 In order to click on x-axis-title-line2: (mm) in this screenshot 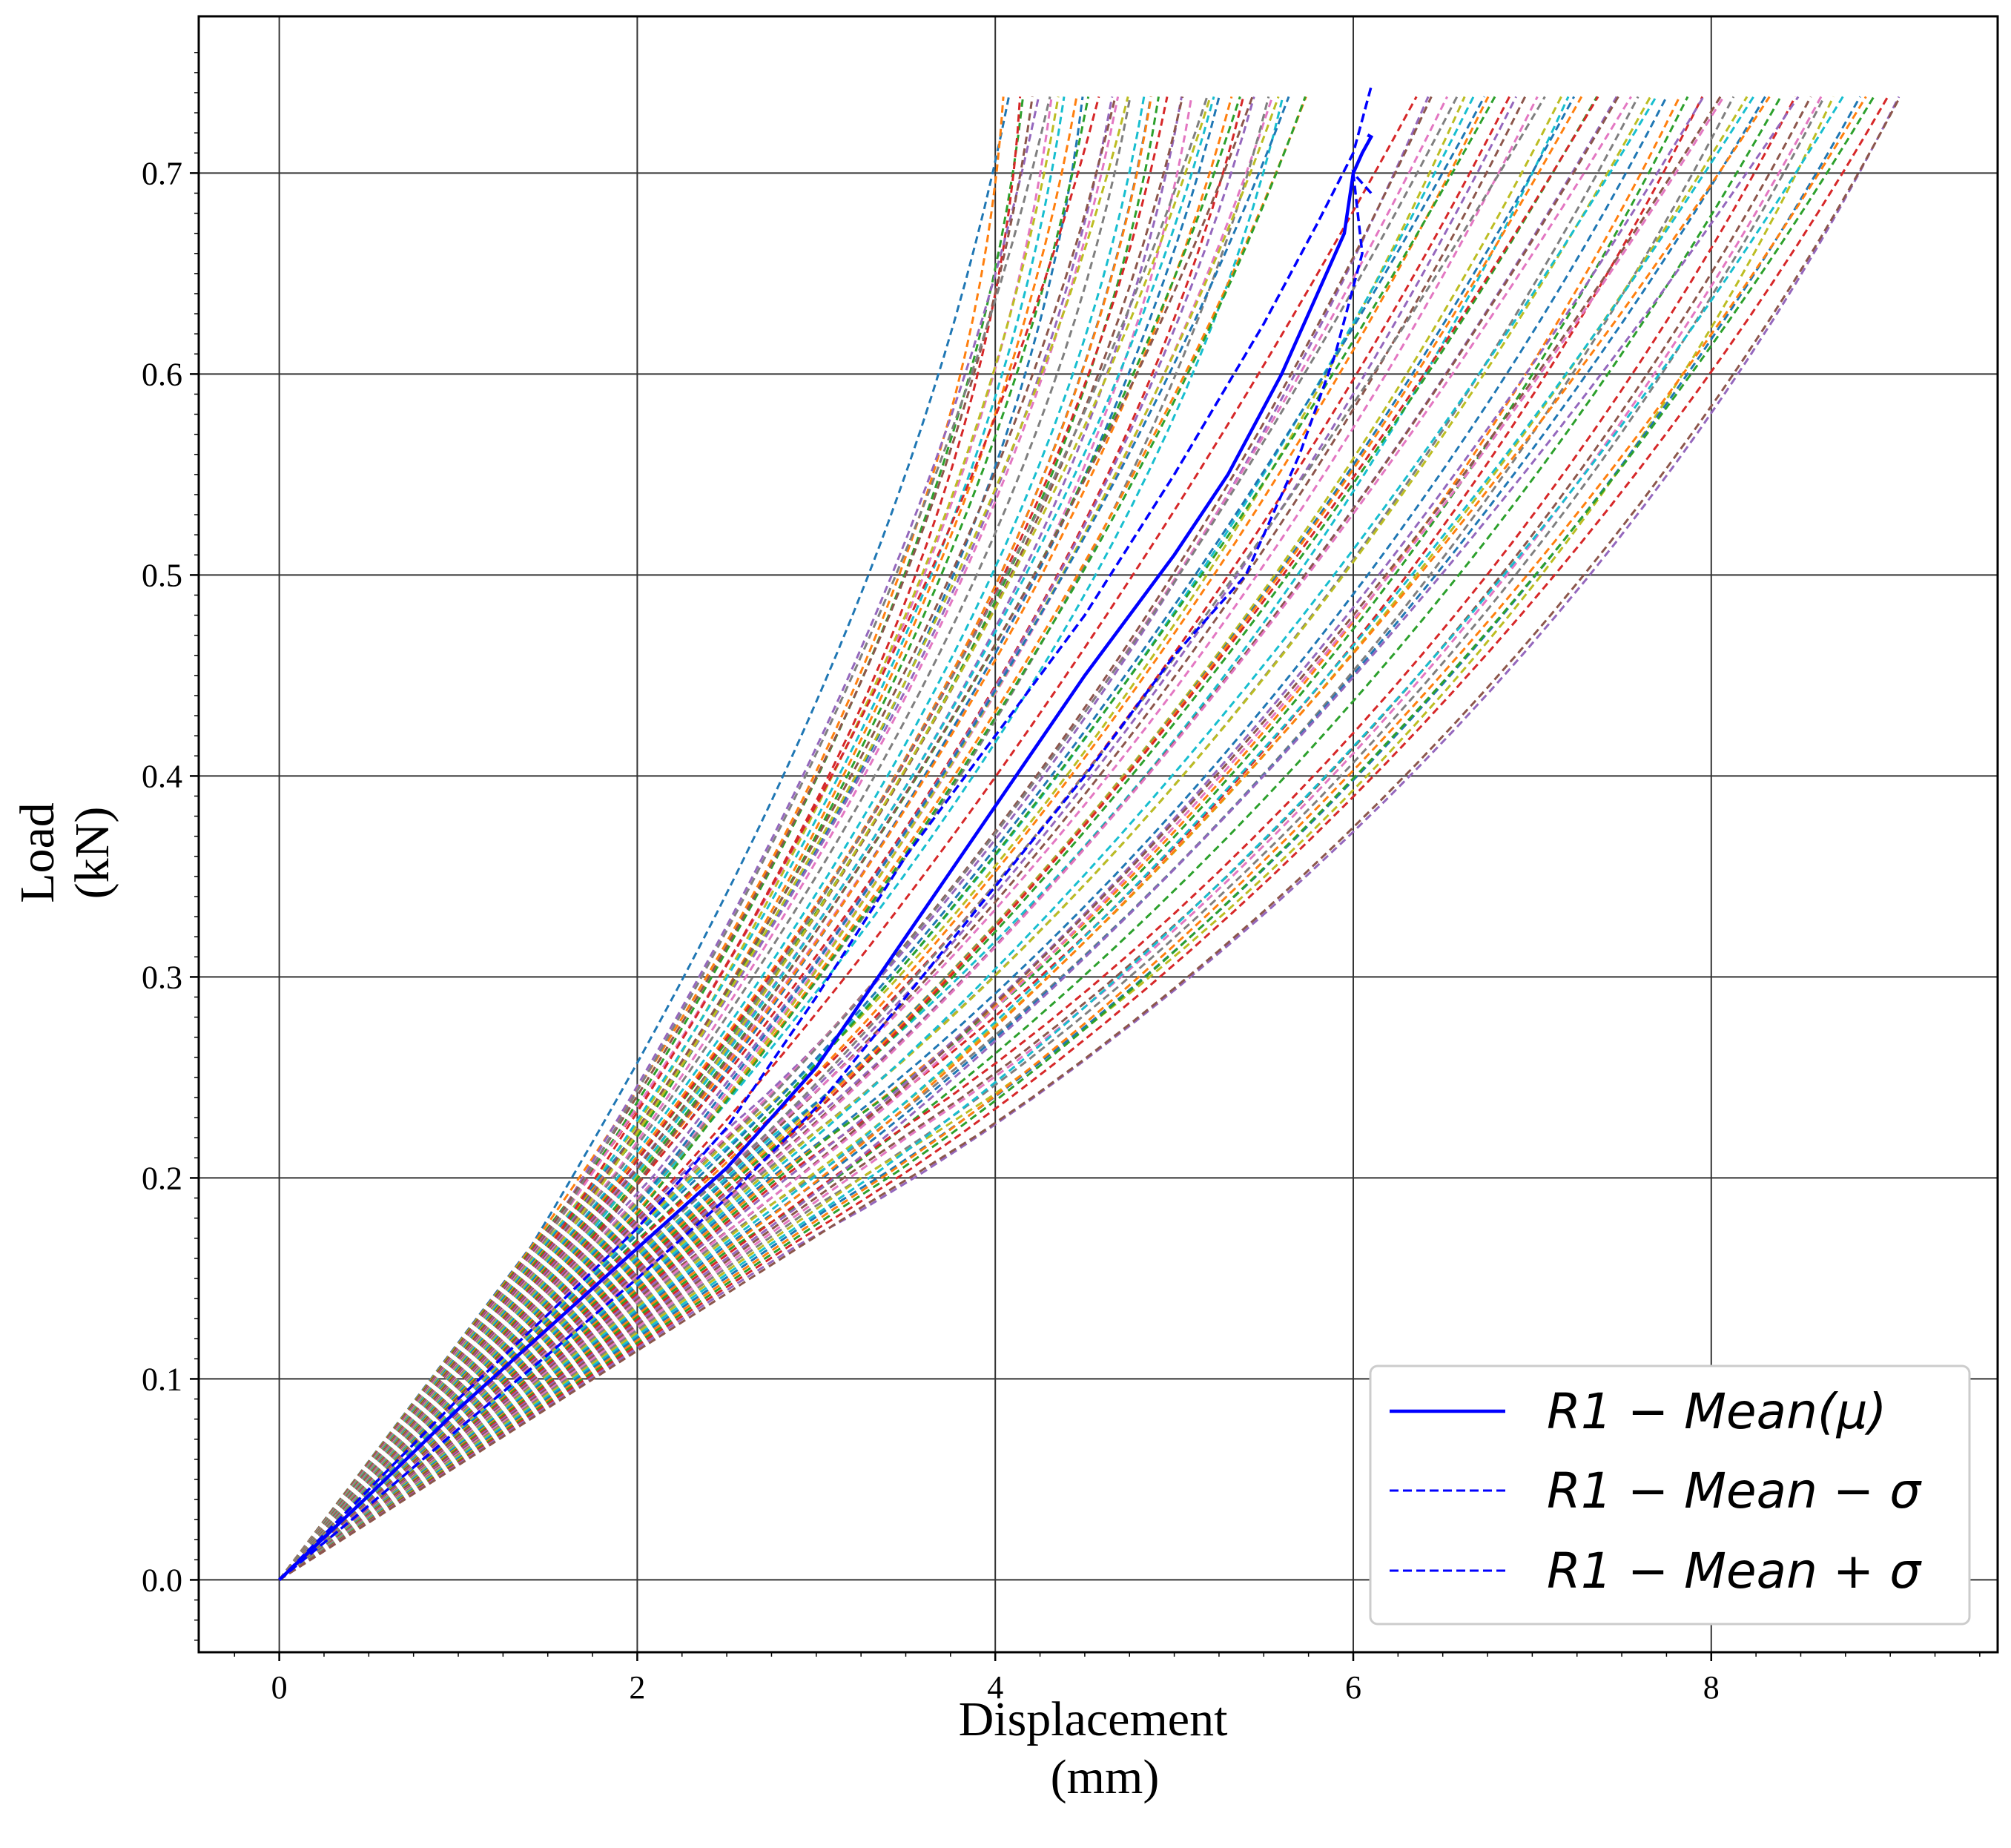, I will do `click(1105, 1777)`.